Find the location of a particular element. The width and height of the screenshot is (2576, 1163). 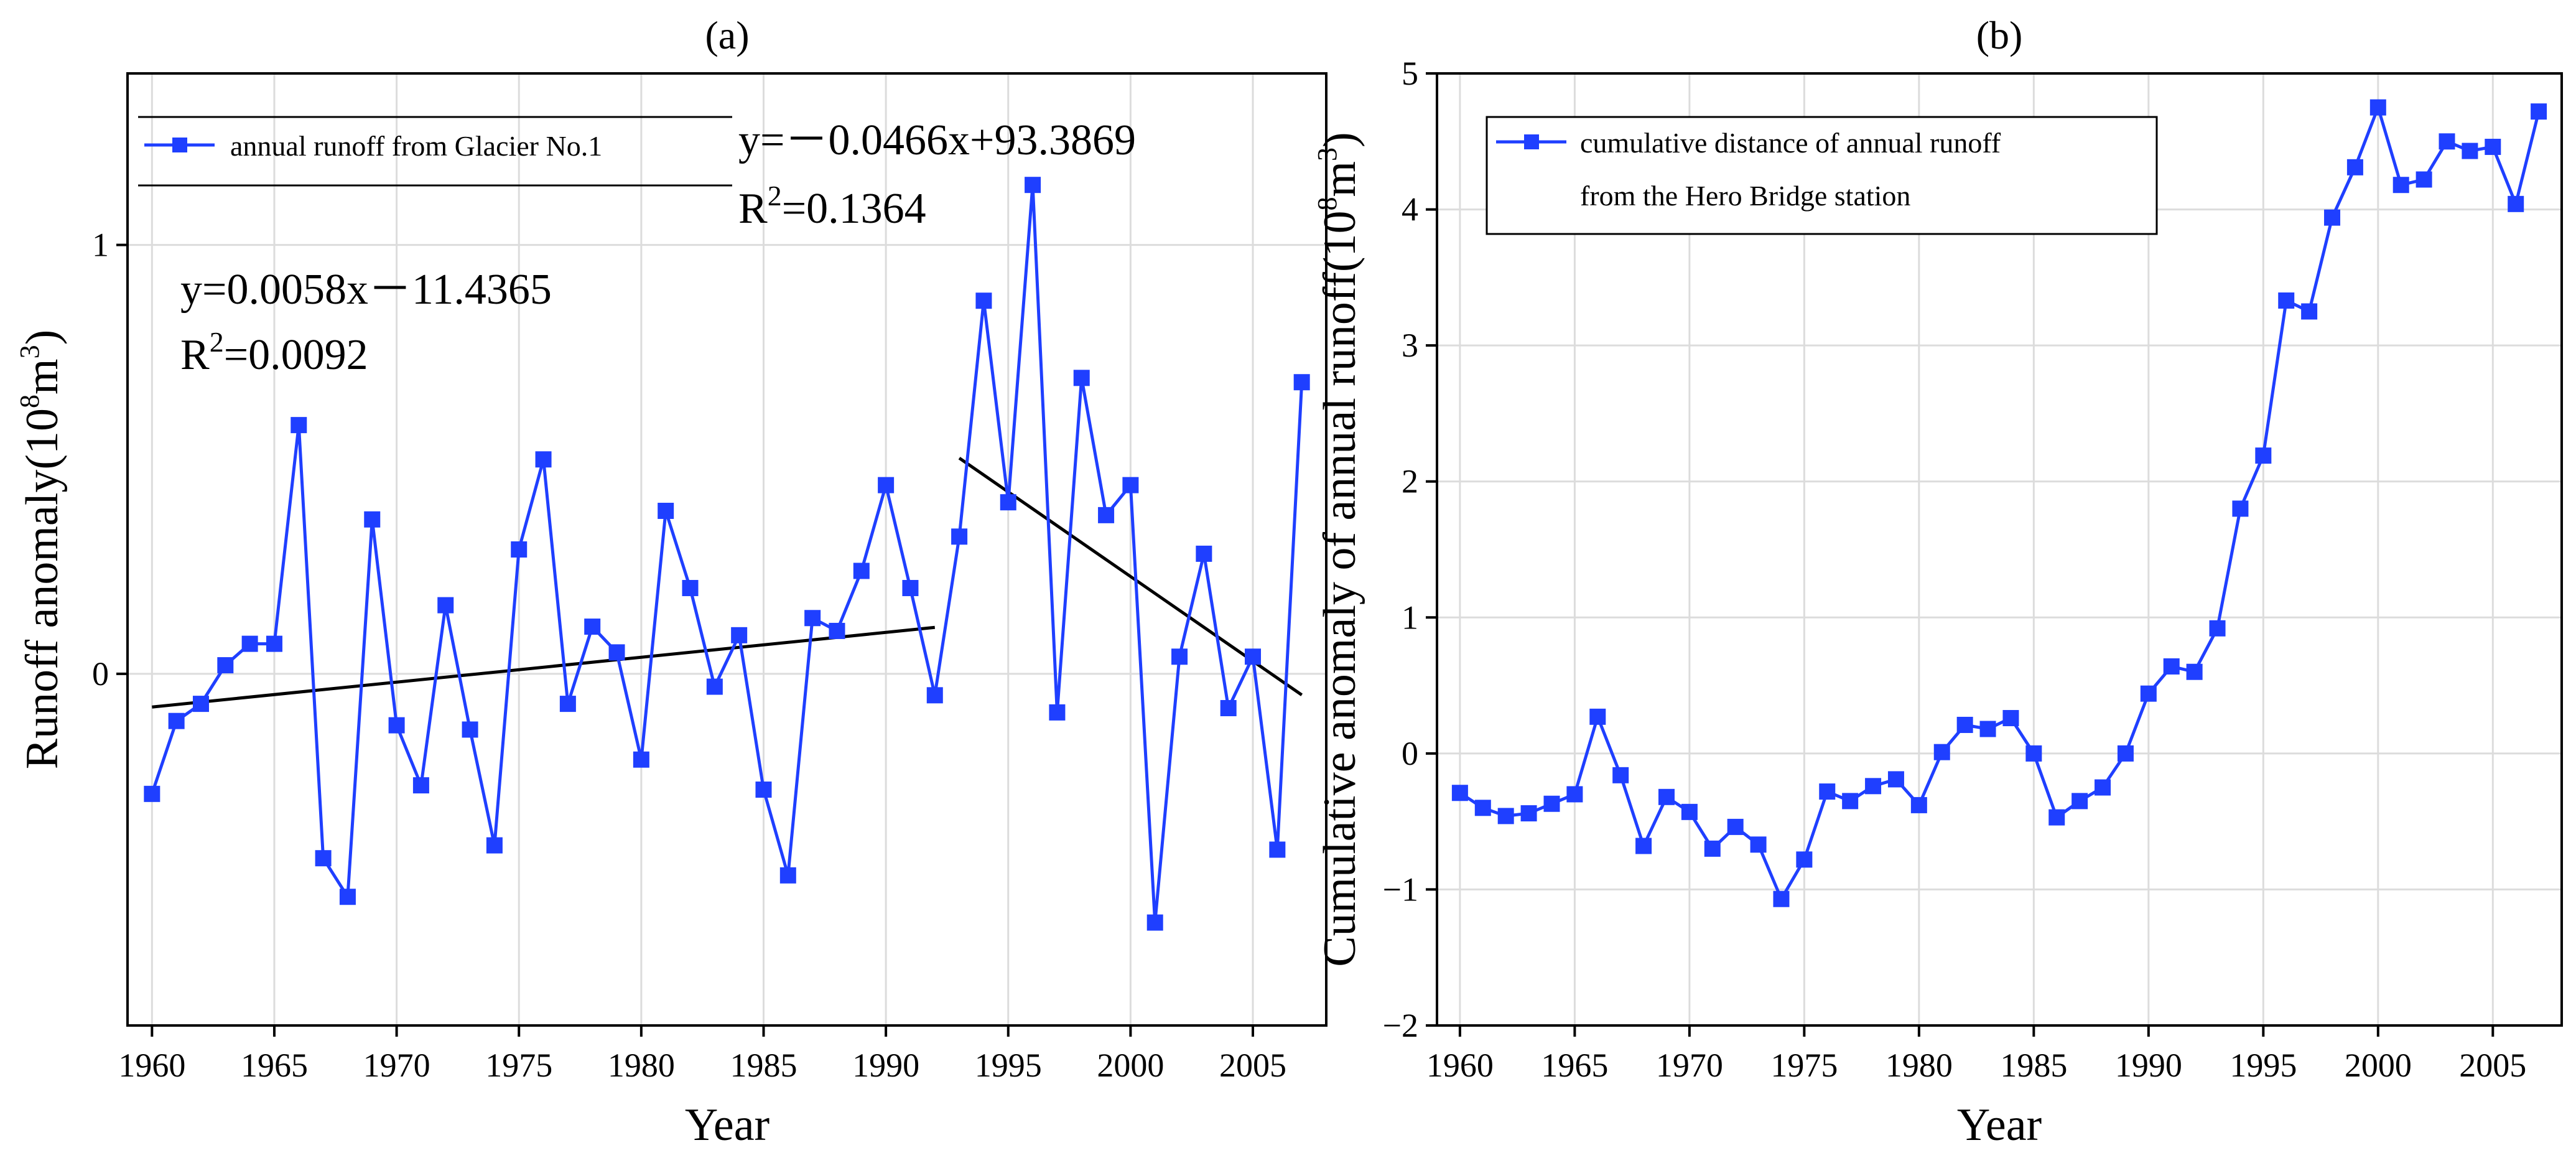

panel-b-y-ticks: −2 −1 0 1 2 3 4 5 is located at coordinates (1410, 549).